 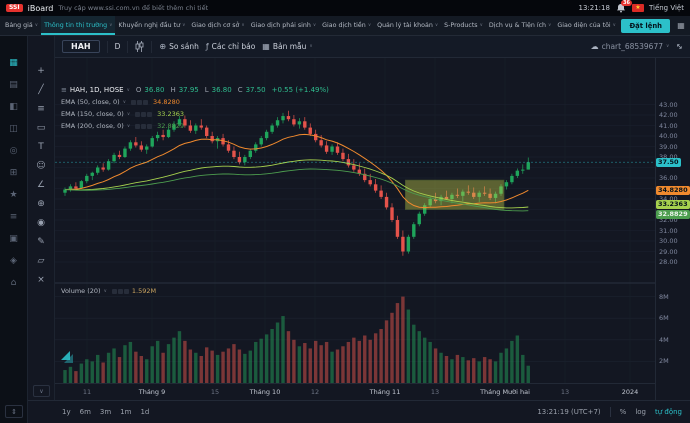 I want to click on menu-item-label: Giao dịch phái sinh, so click(x=280, y=25).